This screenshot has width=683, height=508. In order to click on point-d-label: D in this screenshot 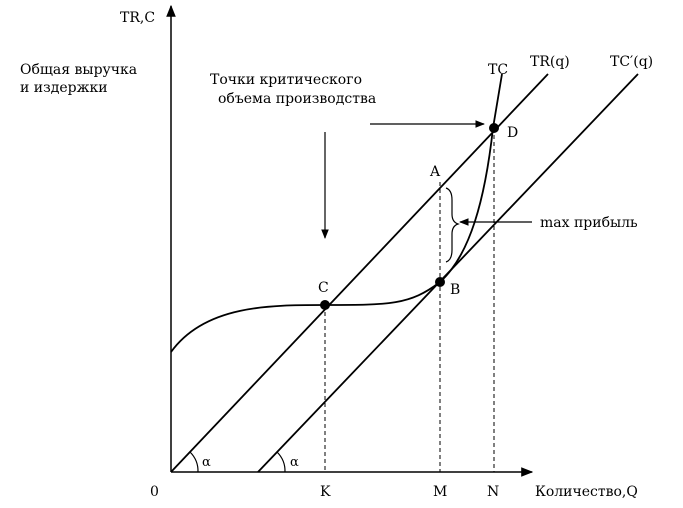, I will do `click(512, 133)`.